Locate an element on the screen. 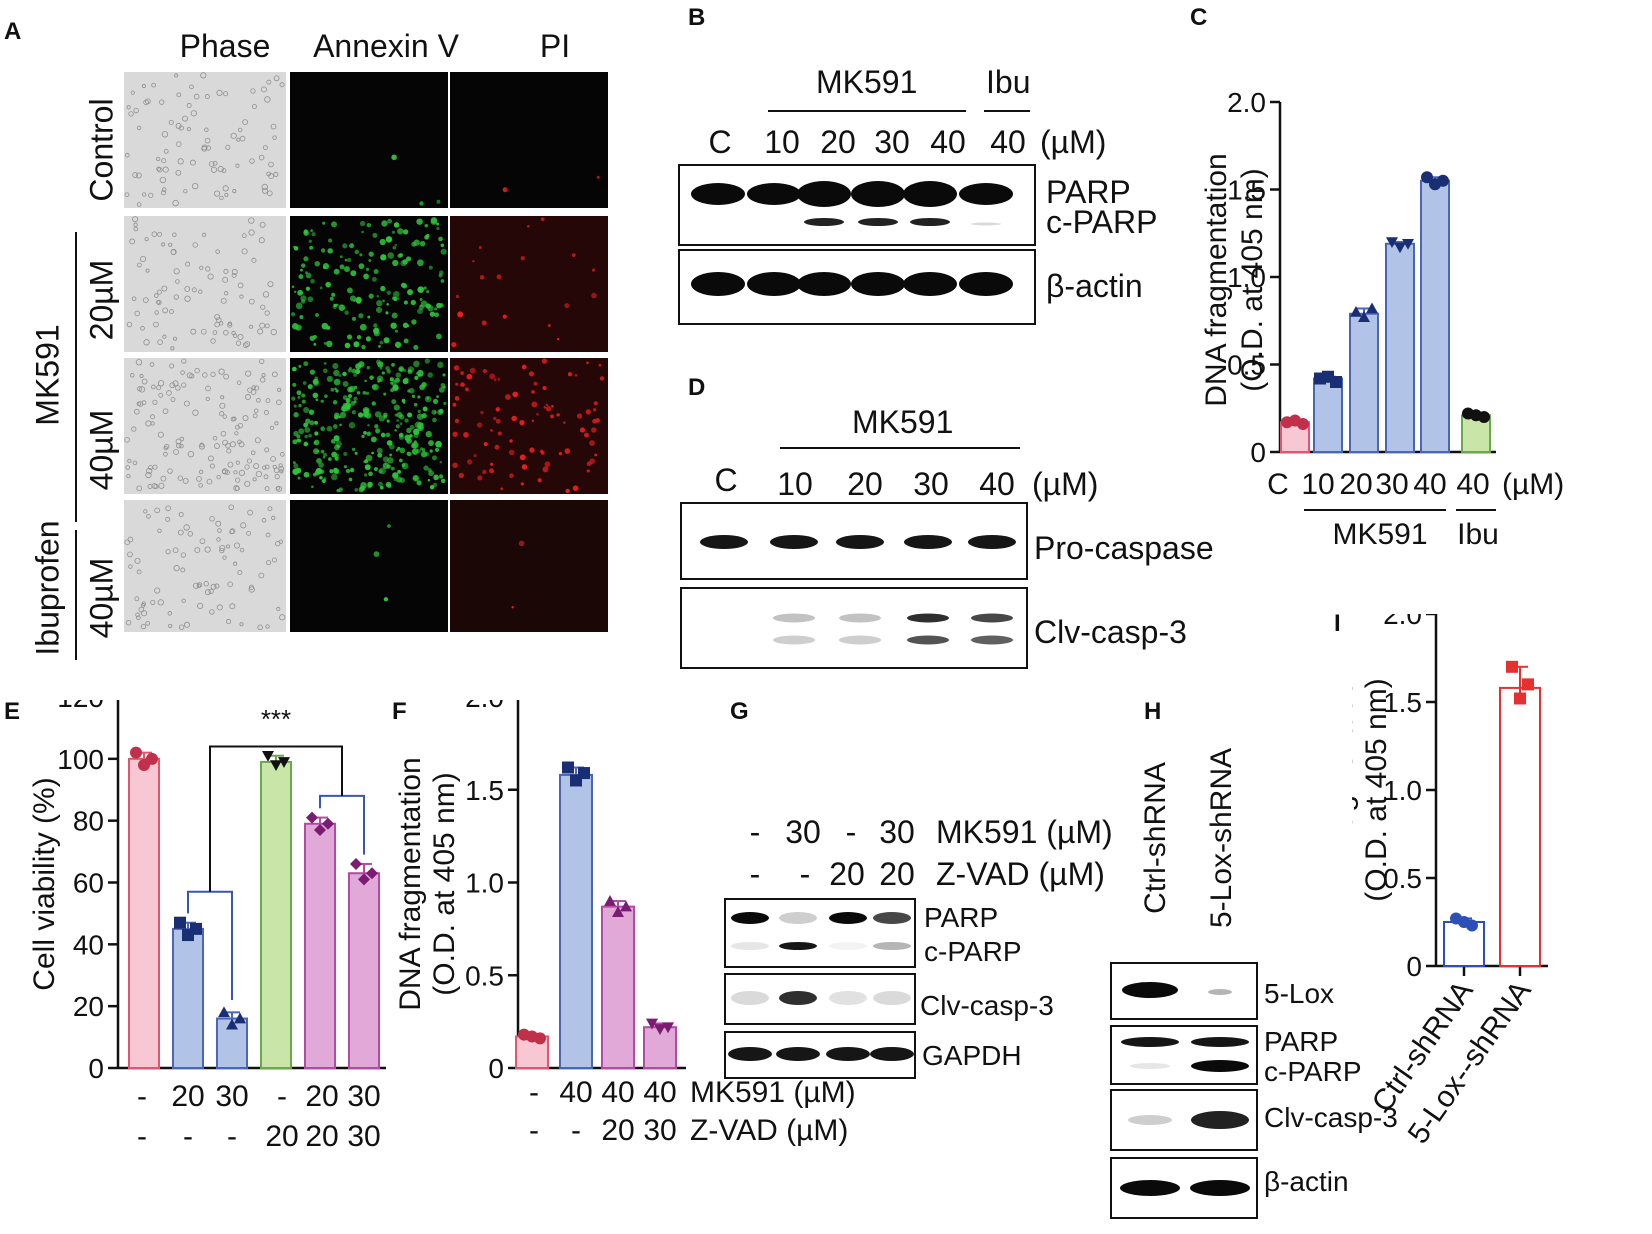  chart-c-x-label: 20 is located at coordinates (1355, 484).